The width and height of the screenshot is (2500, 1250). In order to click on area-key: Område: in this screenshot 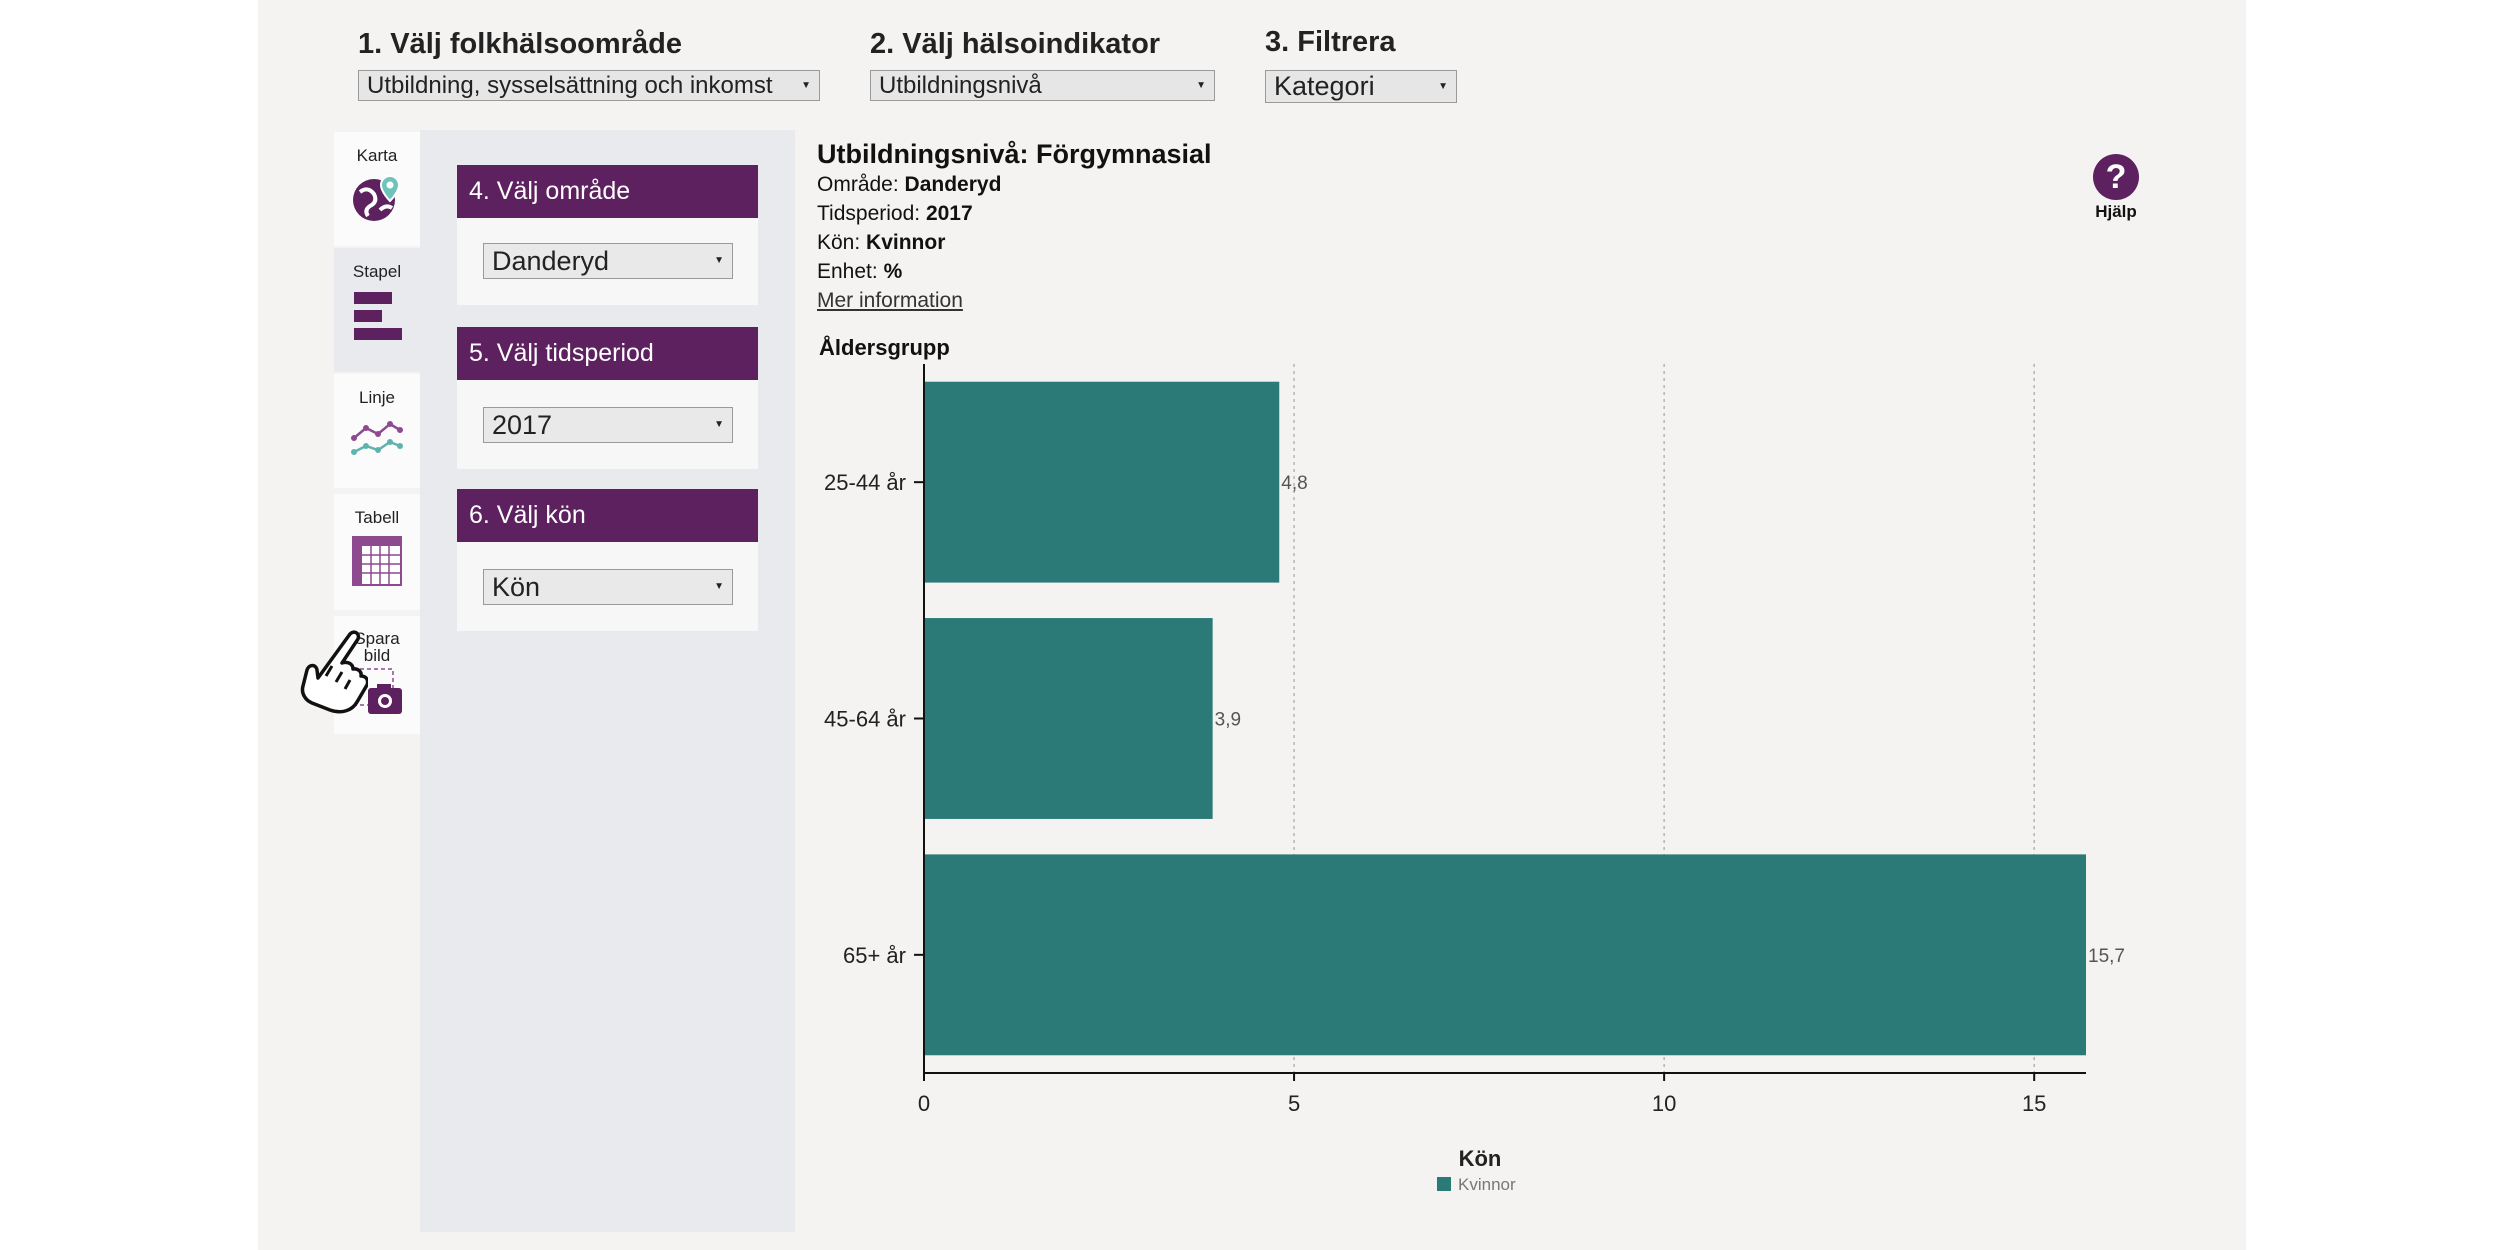, I will do `click(858, 184)`.